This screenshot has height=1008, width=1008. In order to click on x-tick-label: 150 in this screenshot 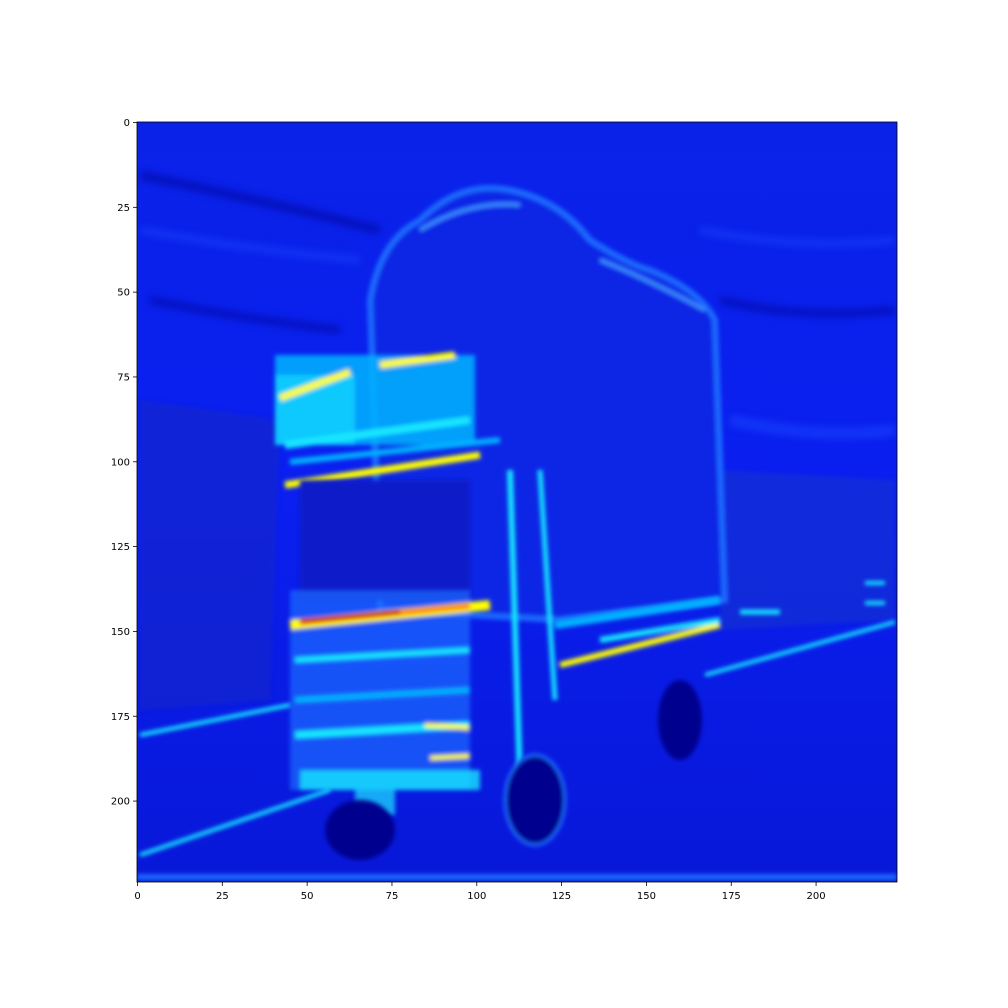, I will do `click(646, 896)`.